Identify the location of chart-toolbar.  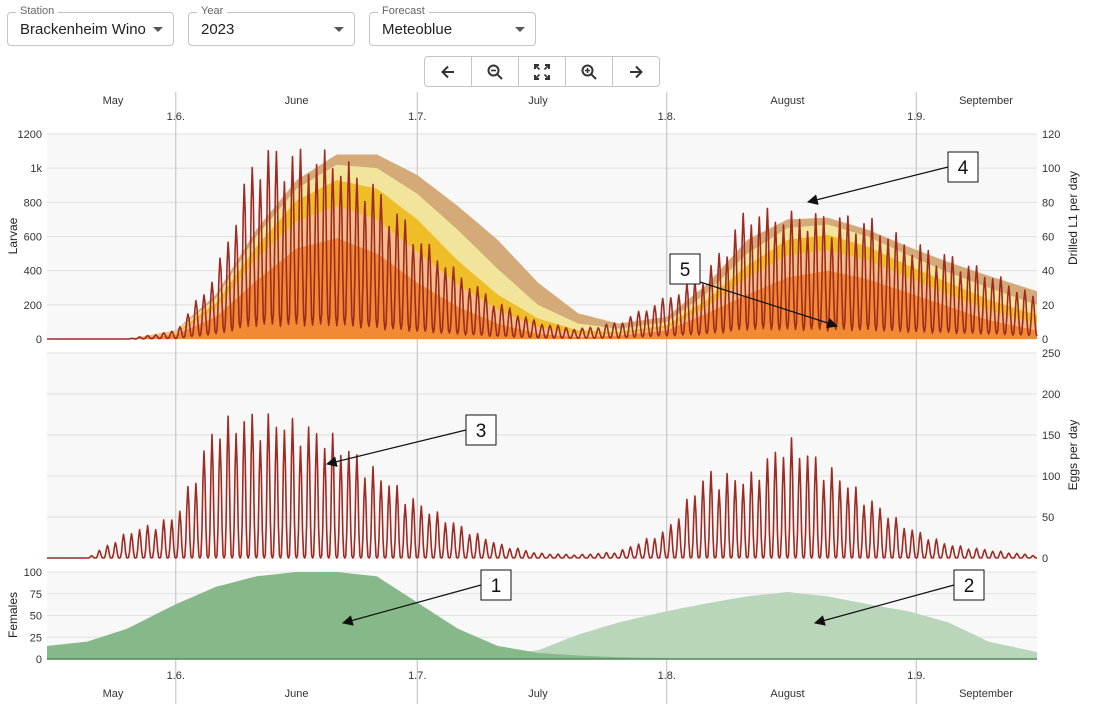
(542, 71).